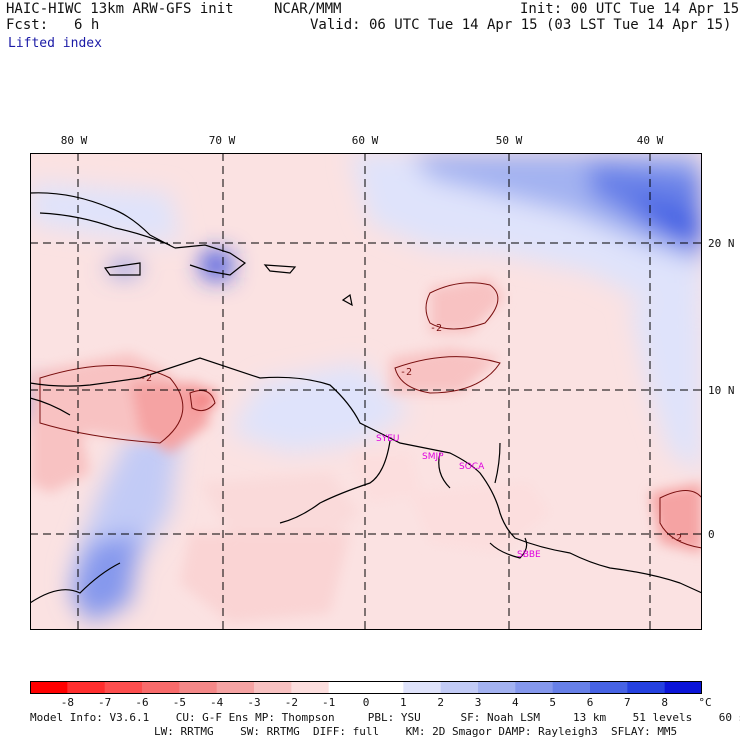 Image resolution: width=740 pixels, height=740 pixels. Describe the element at coordinates (74, 140) in the screenshot. I see `lon-label-80w: 80 W` at that location.